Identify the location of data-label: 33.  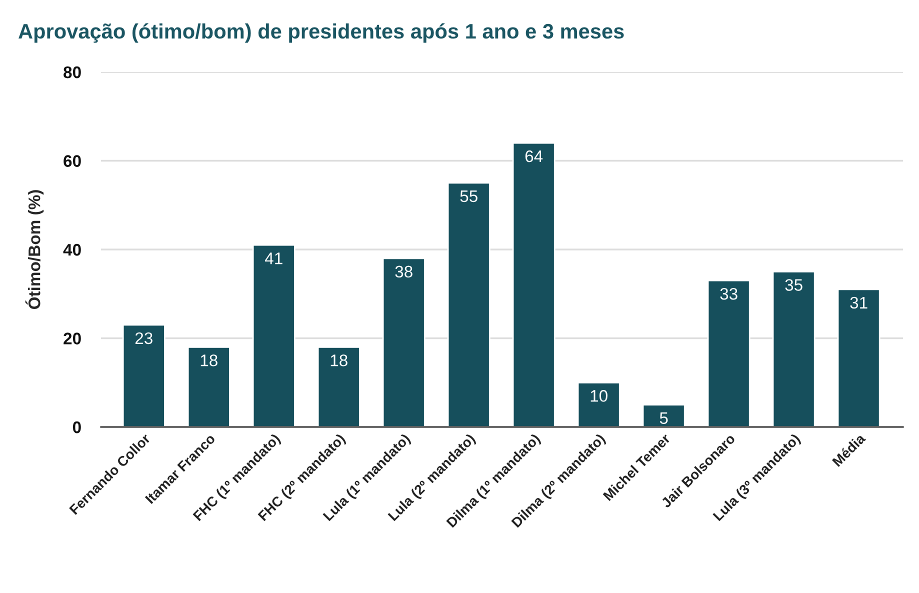
(729, 294).